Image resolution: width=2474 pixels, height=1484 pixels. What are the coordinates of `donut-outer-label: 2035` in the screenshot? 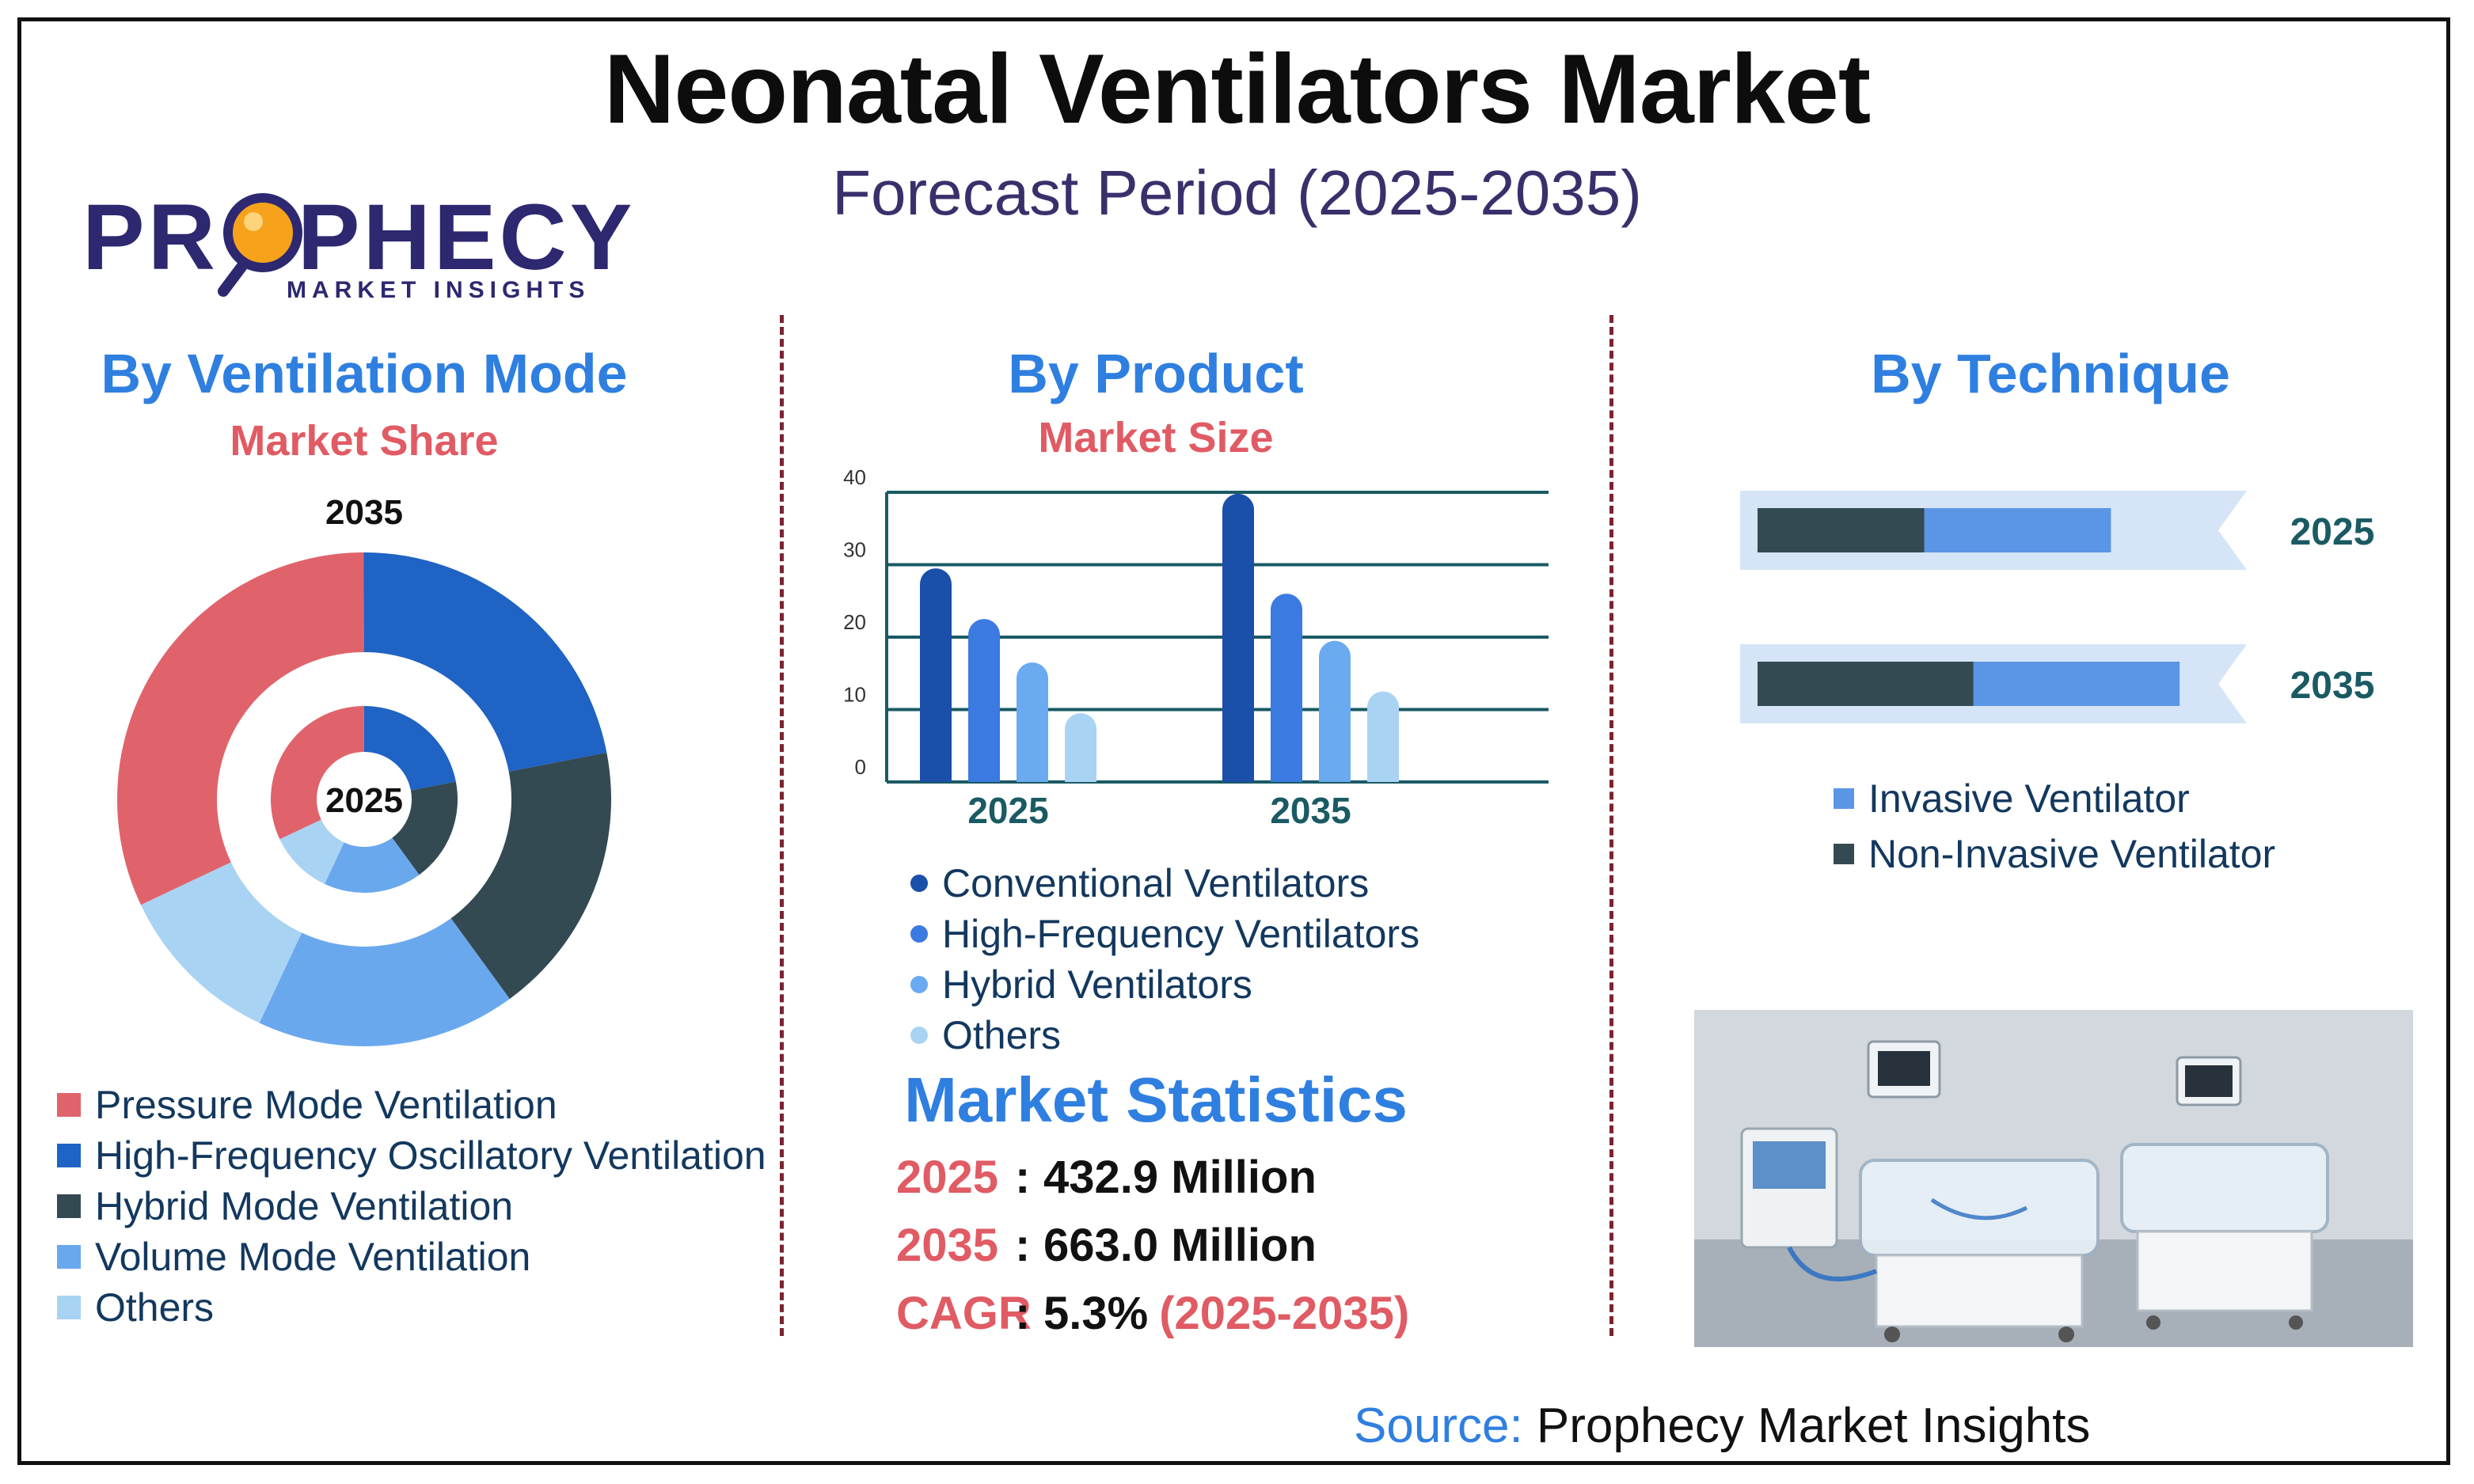 It's located at (364, 512).